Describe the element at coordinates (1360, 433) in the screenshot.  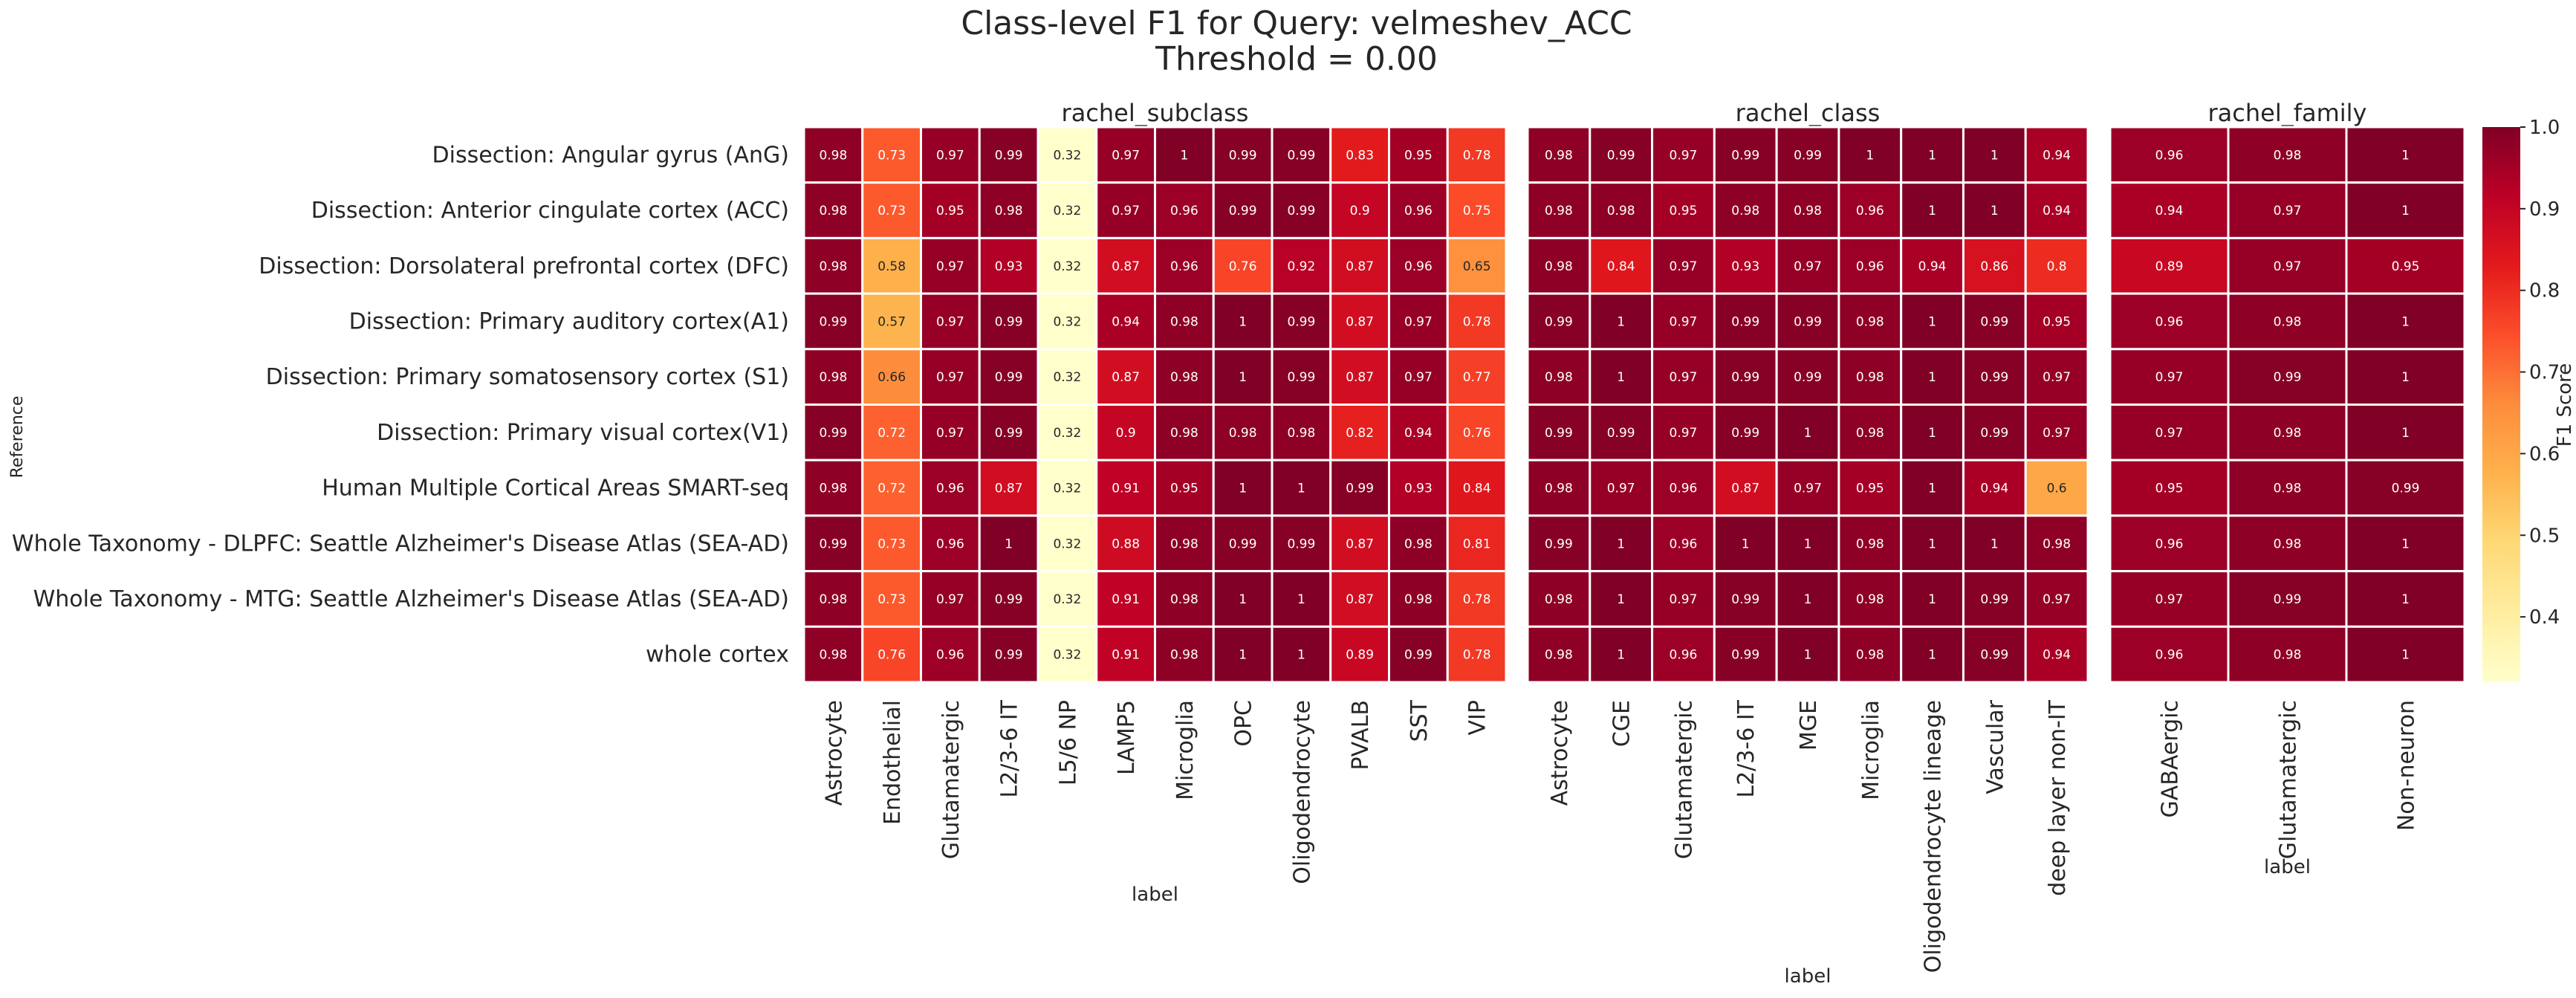
I see `cell-value-label: 0.82` at that location.